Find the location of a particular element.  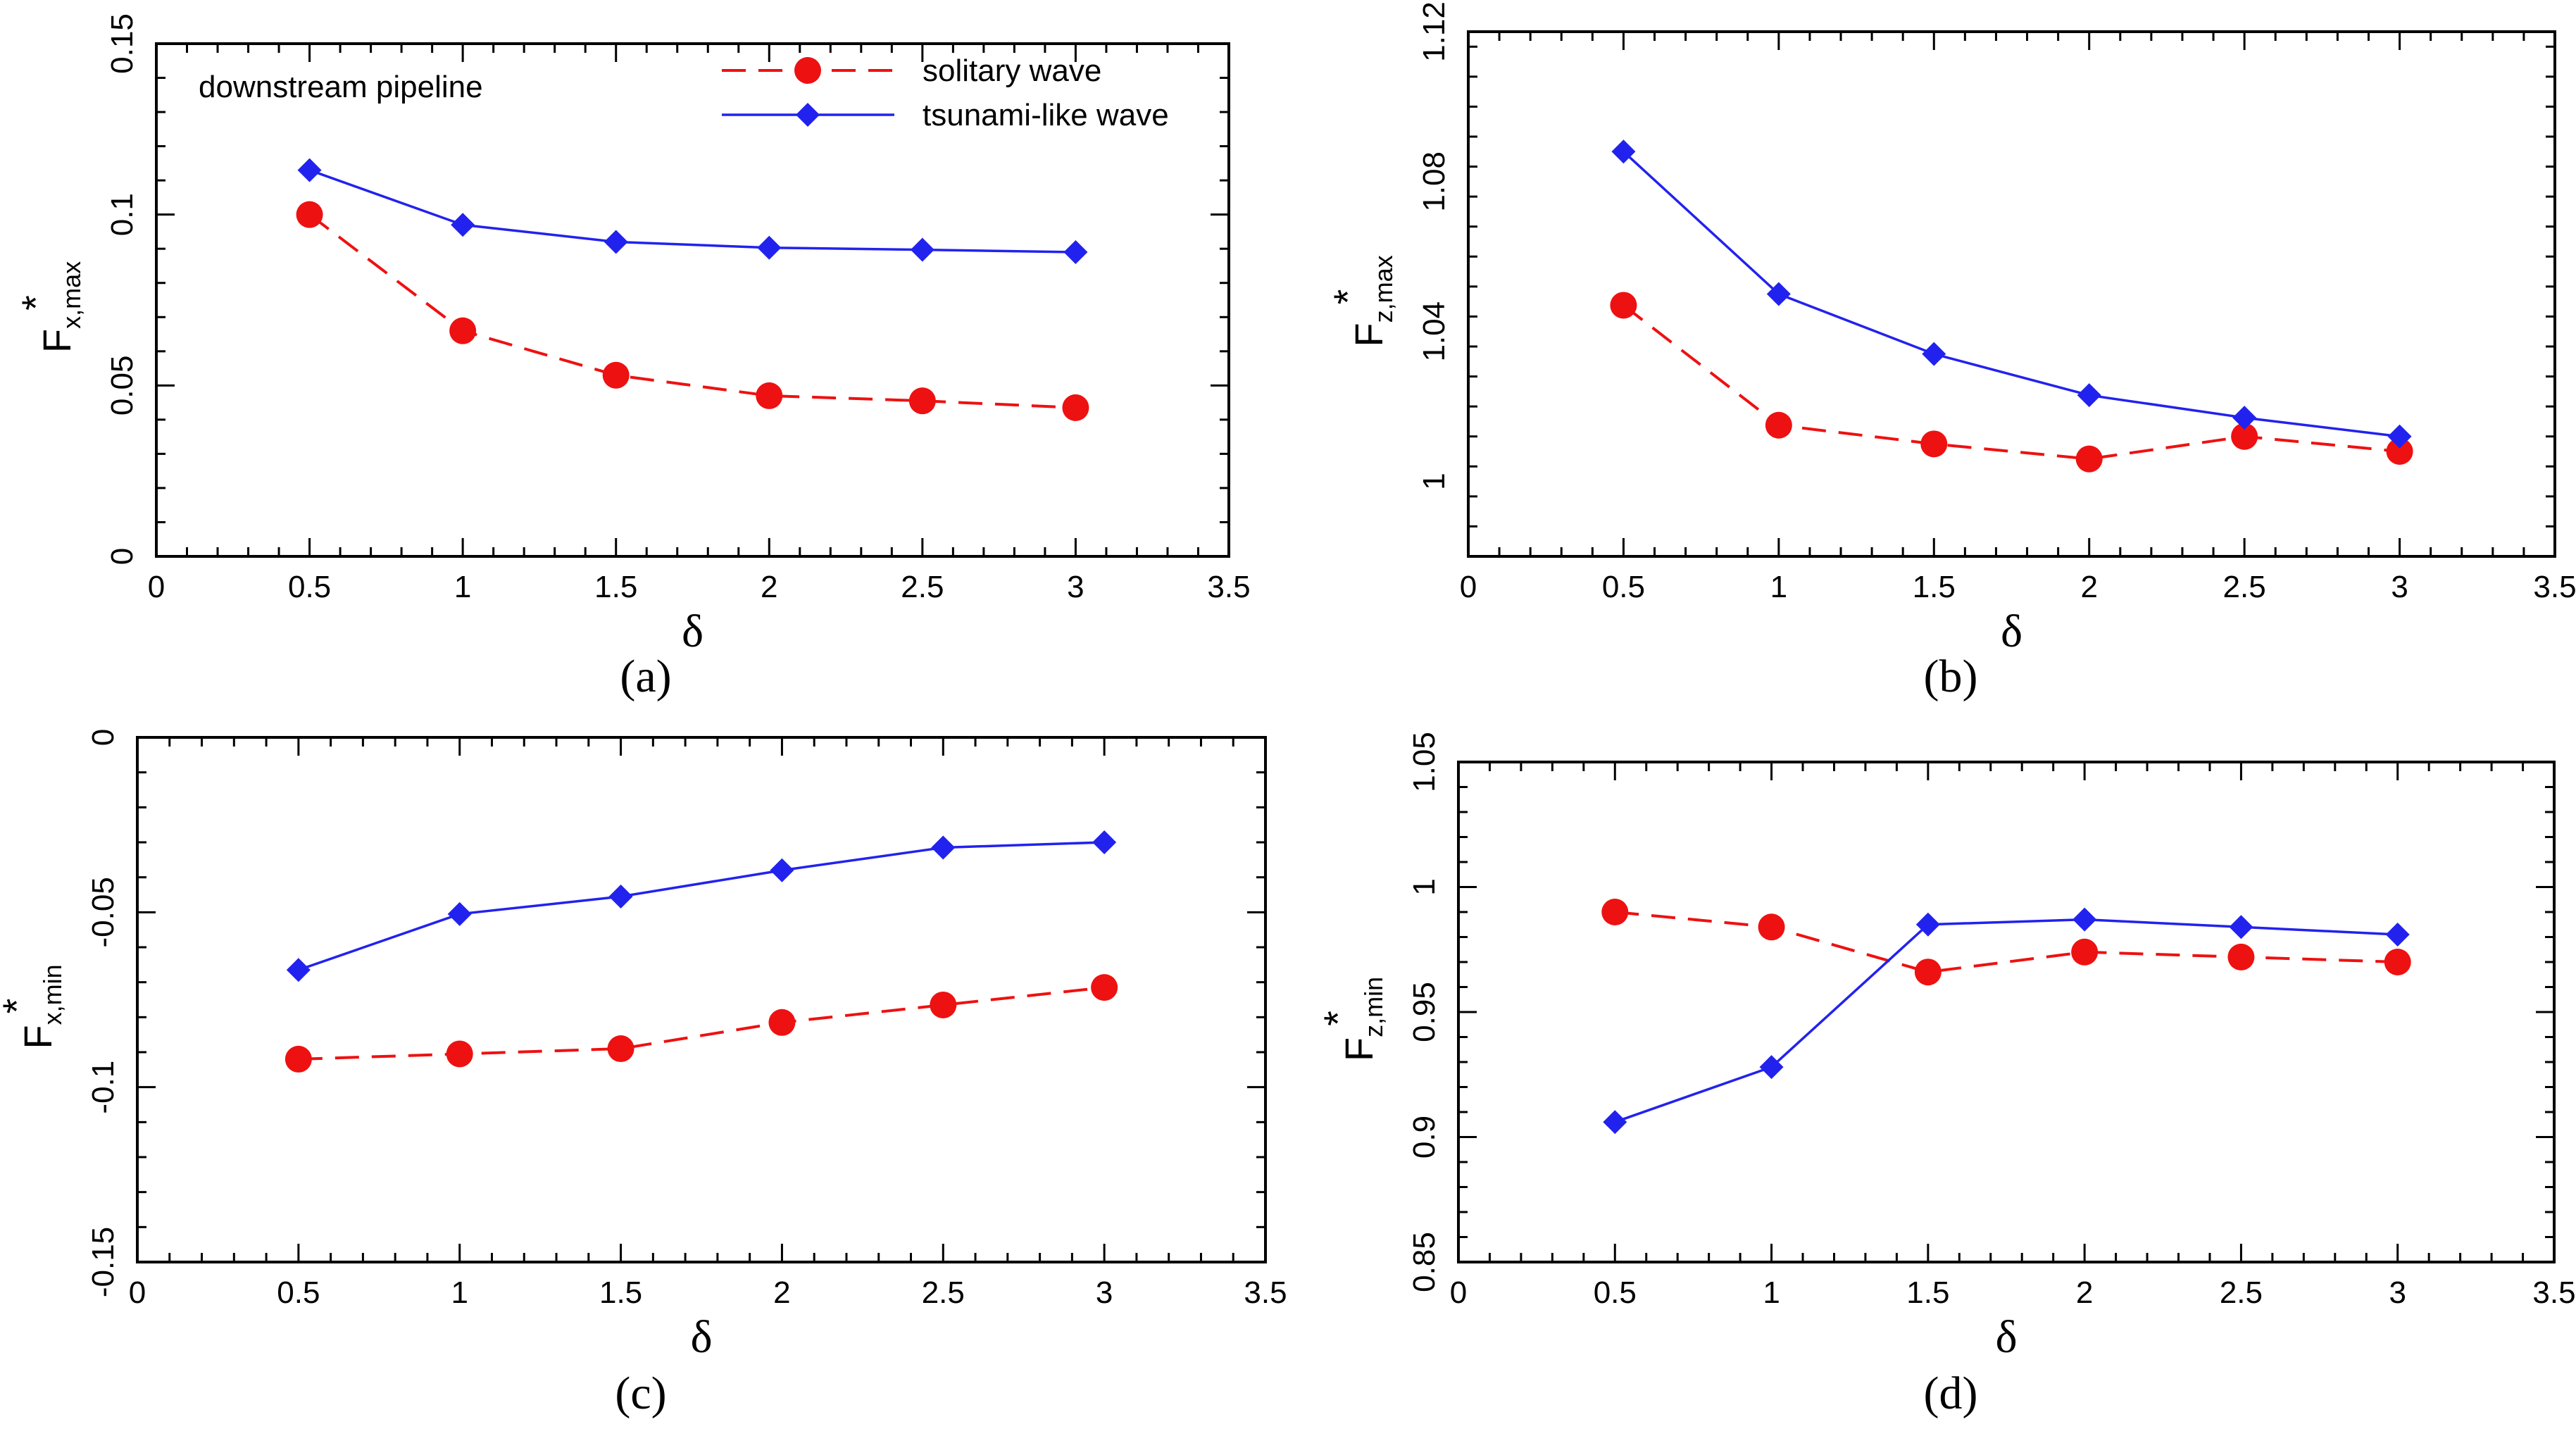

annotation-downstream-pipeline: downstream pipeline is located at coordinates (341, 87).